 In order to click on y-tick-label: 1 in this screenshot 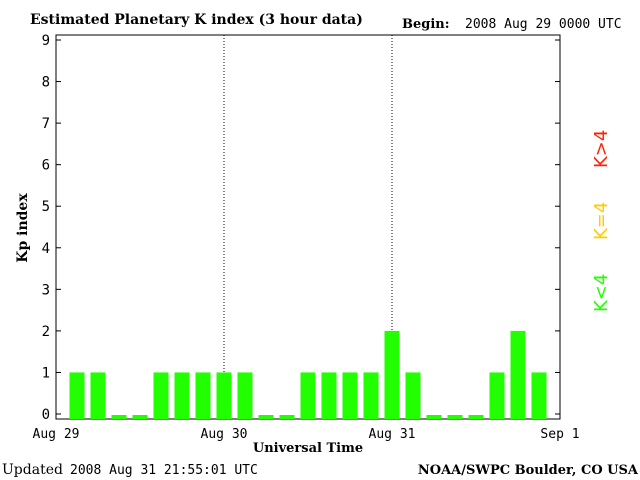, I will do `click(46, 373)`.